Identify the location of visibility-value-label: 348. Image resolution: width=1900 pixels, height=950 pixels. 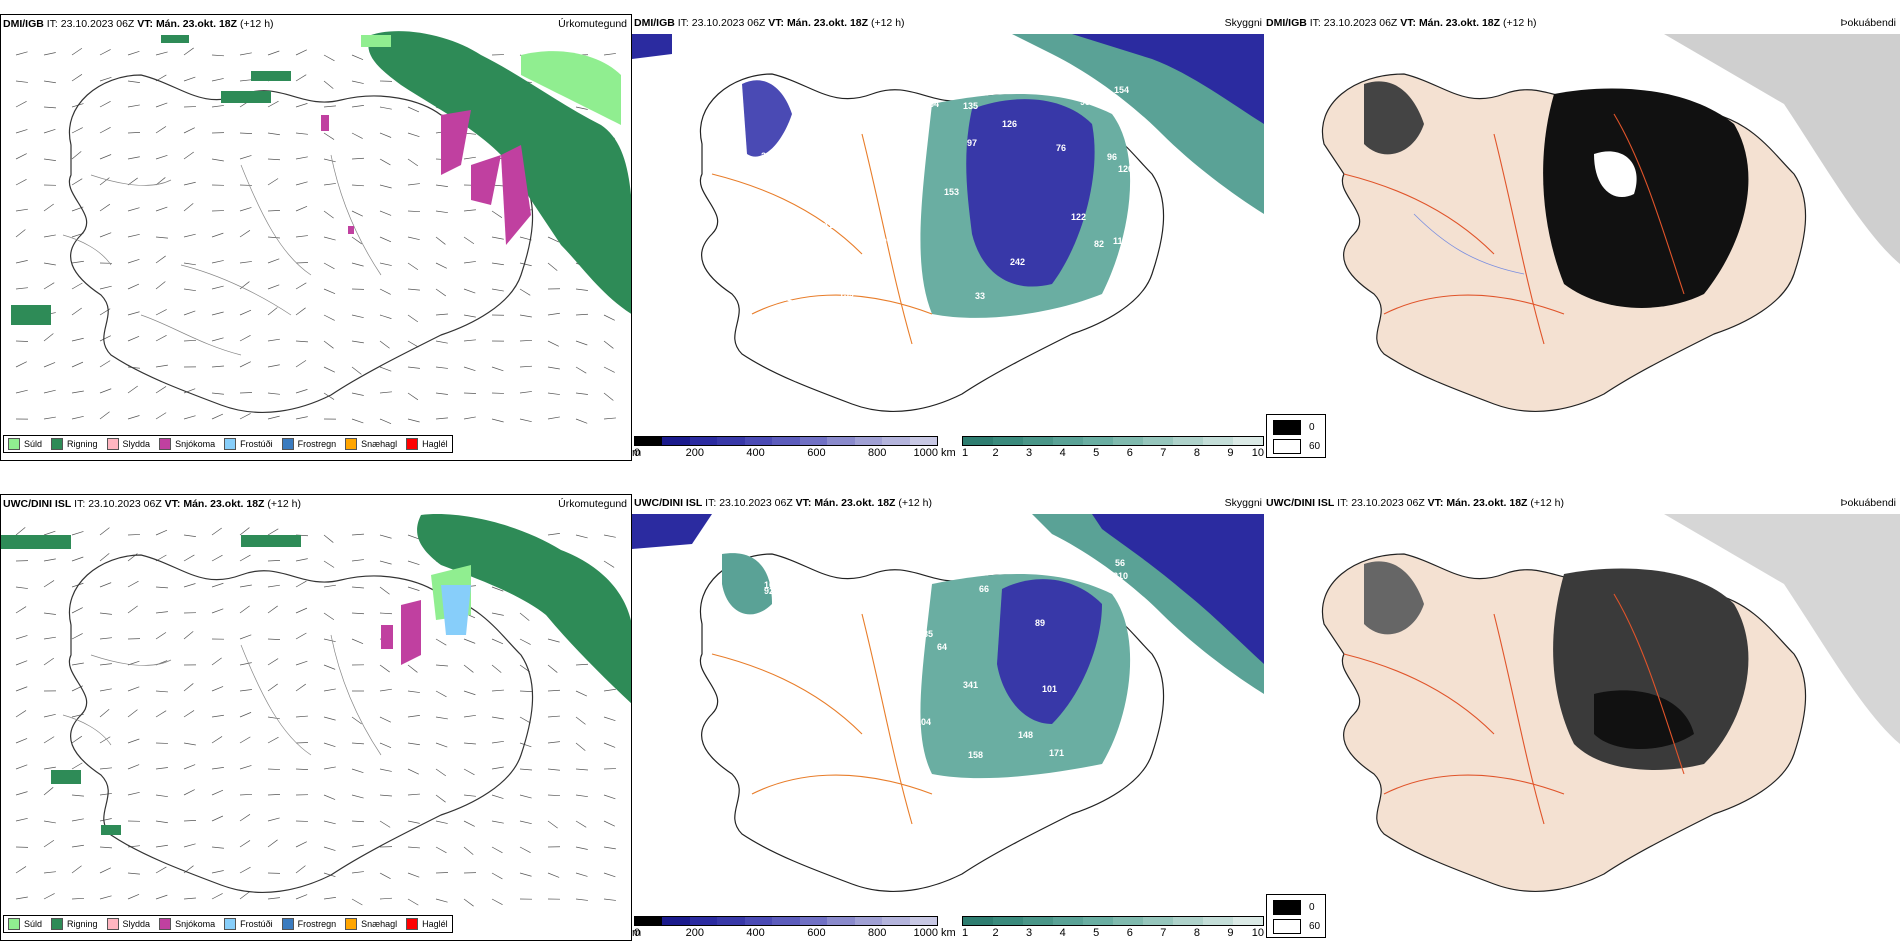
(820, 186).